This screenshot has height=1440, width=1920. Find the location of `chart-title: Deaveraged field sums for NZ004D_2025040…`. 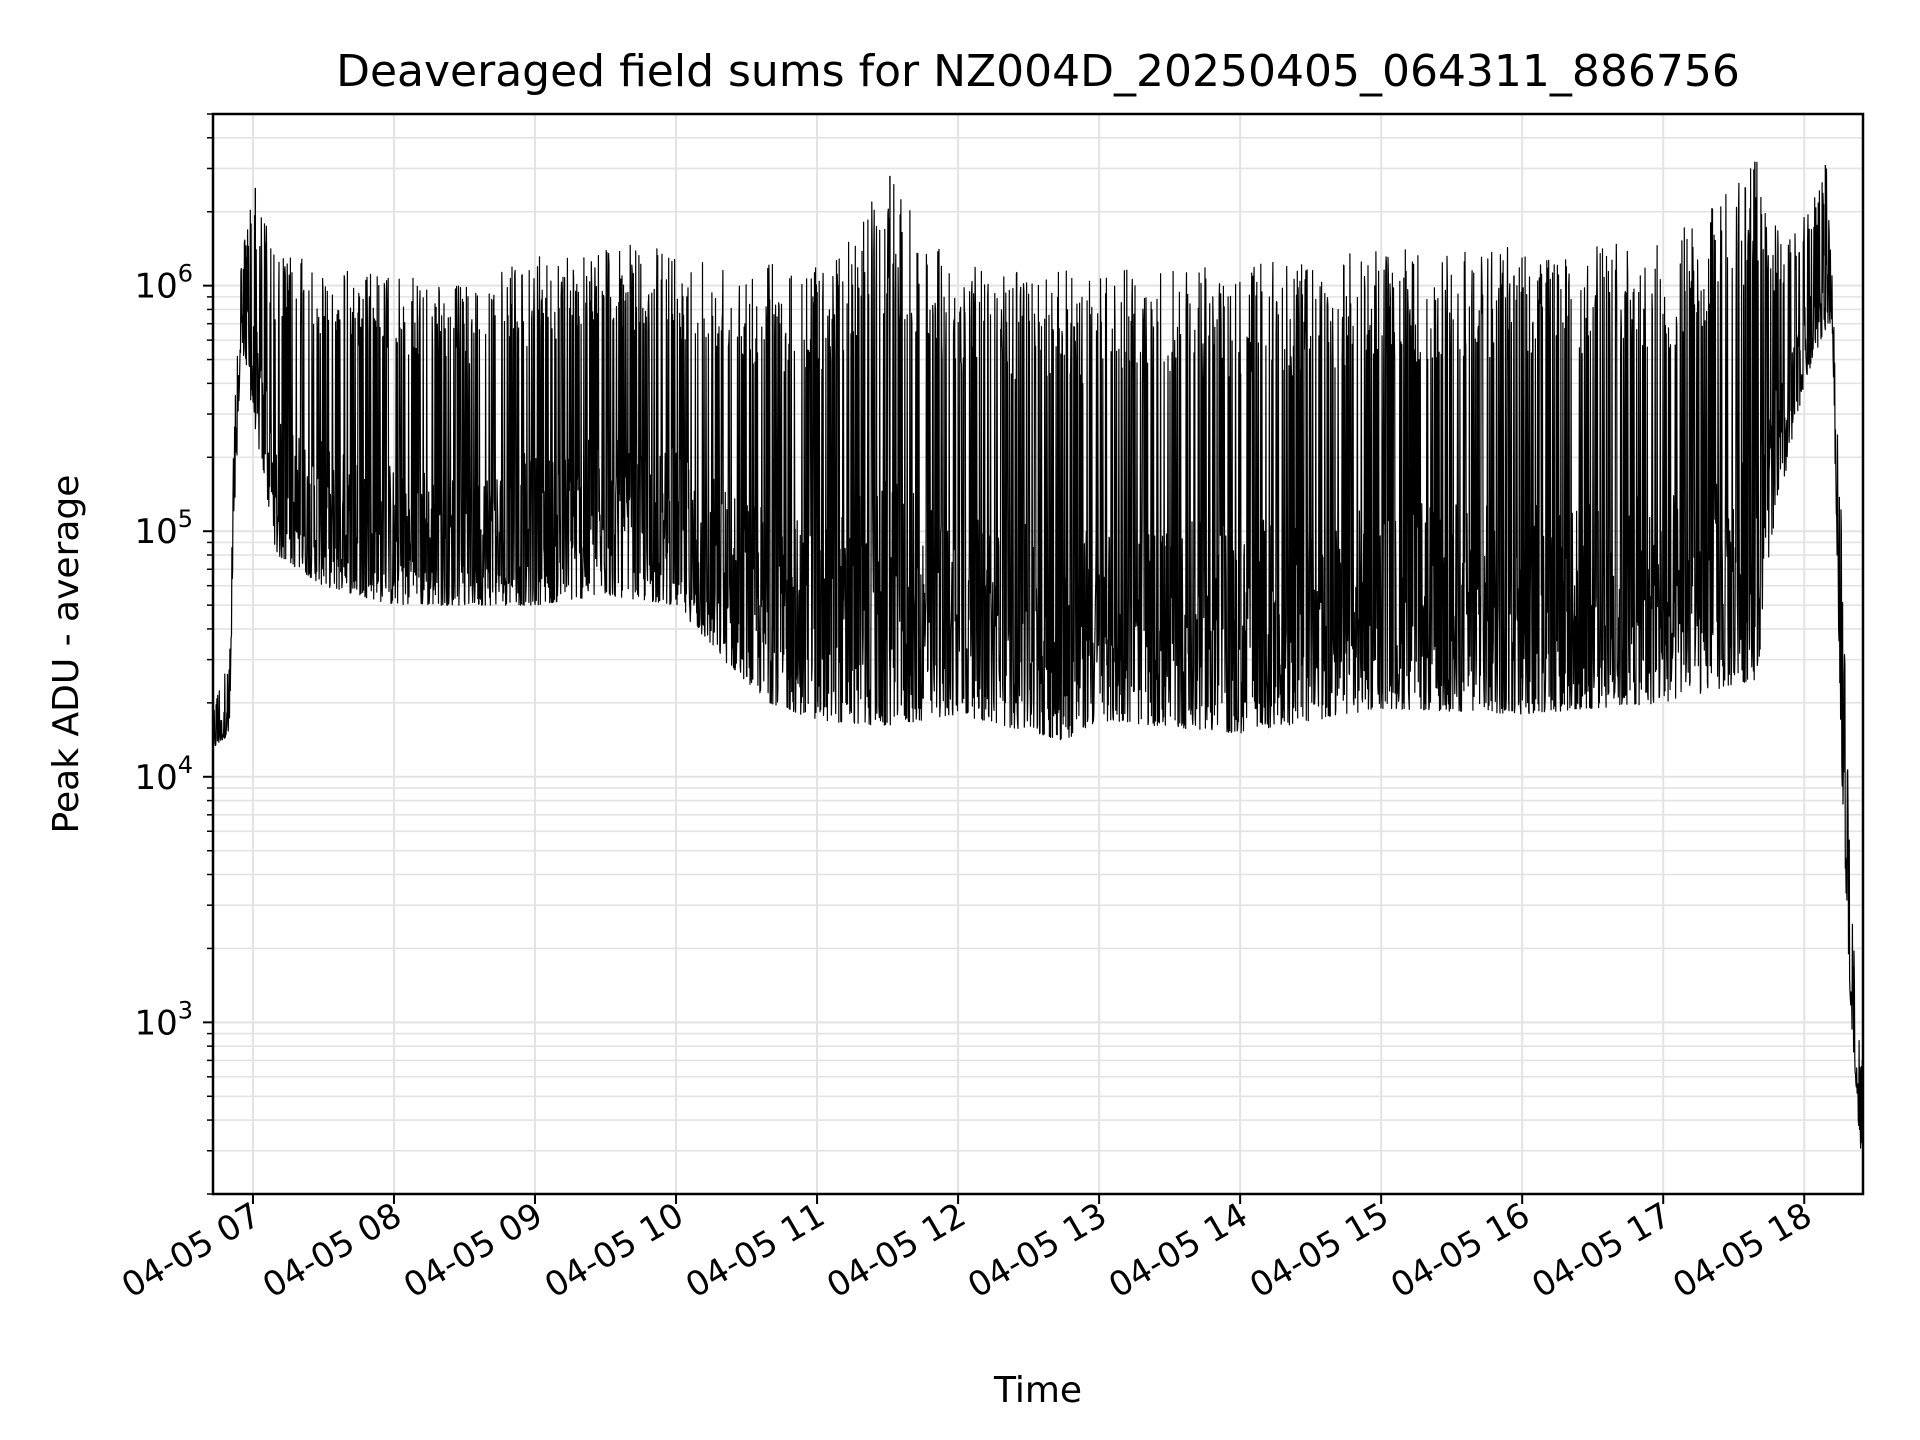

chart-title: Deaveraged field sums for NZ004D_2025040… is located at coordinates (1038, 71).